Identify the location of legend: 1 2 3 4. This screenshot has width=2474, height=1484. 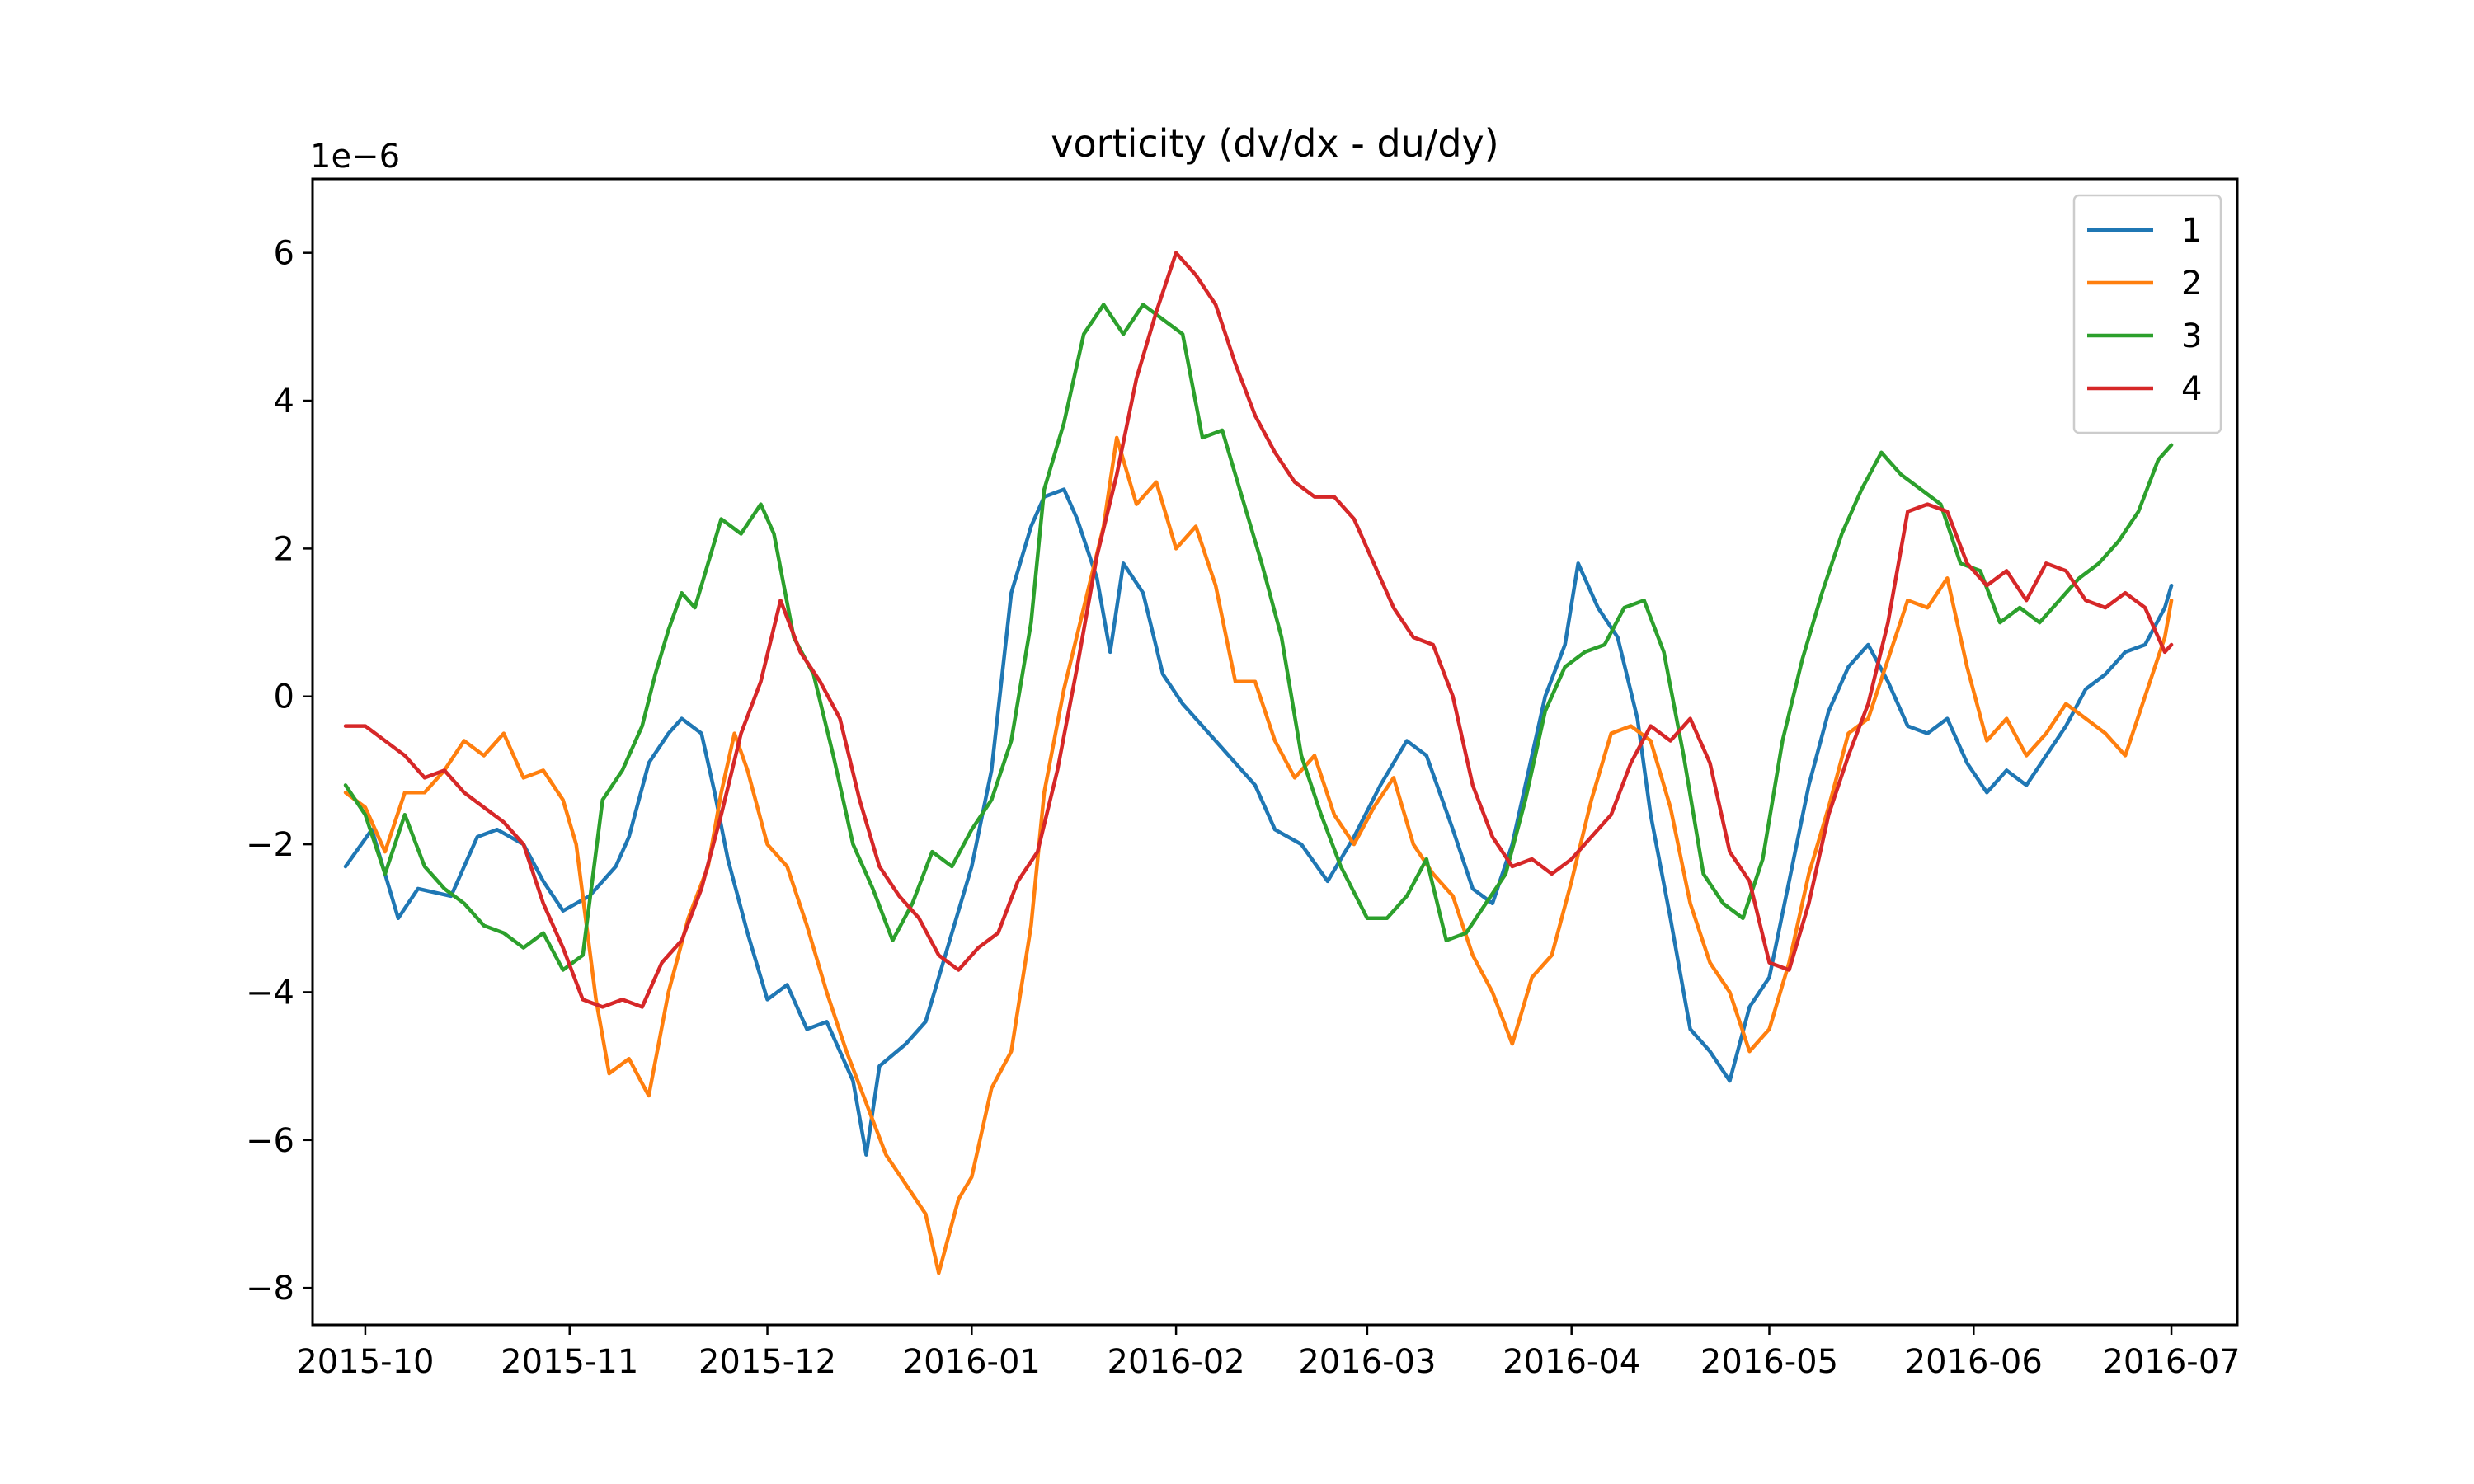
(2147, 314).